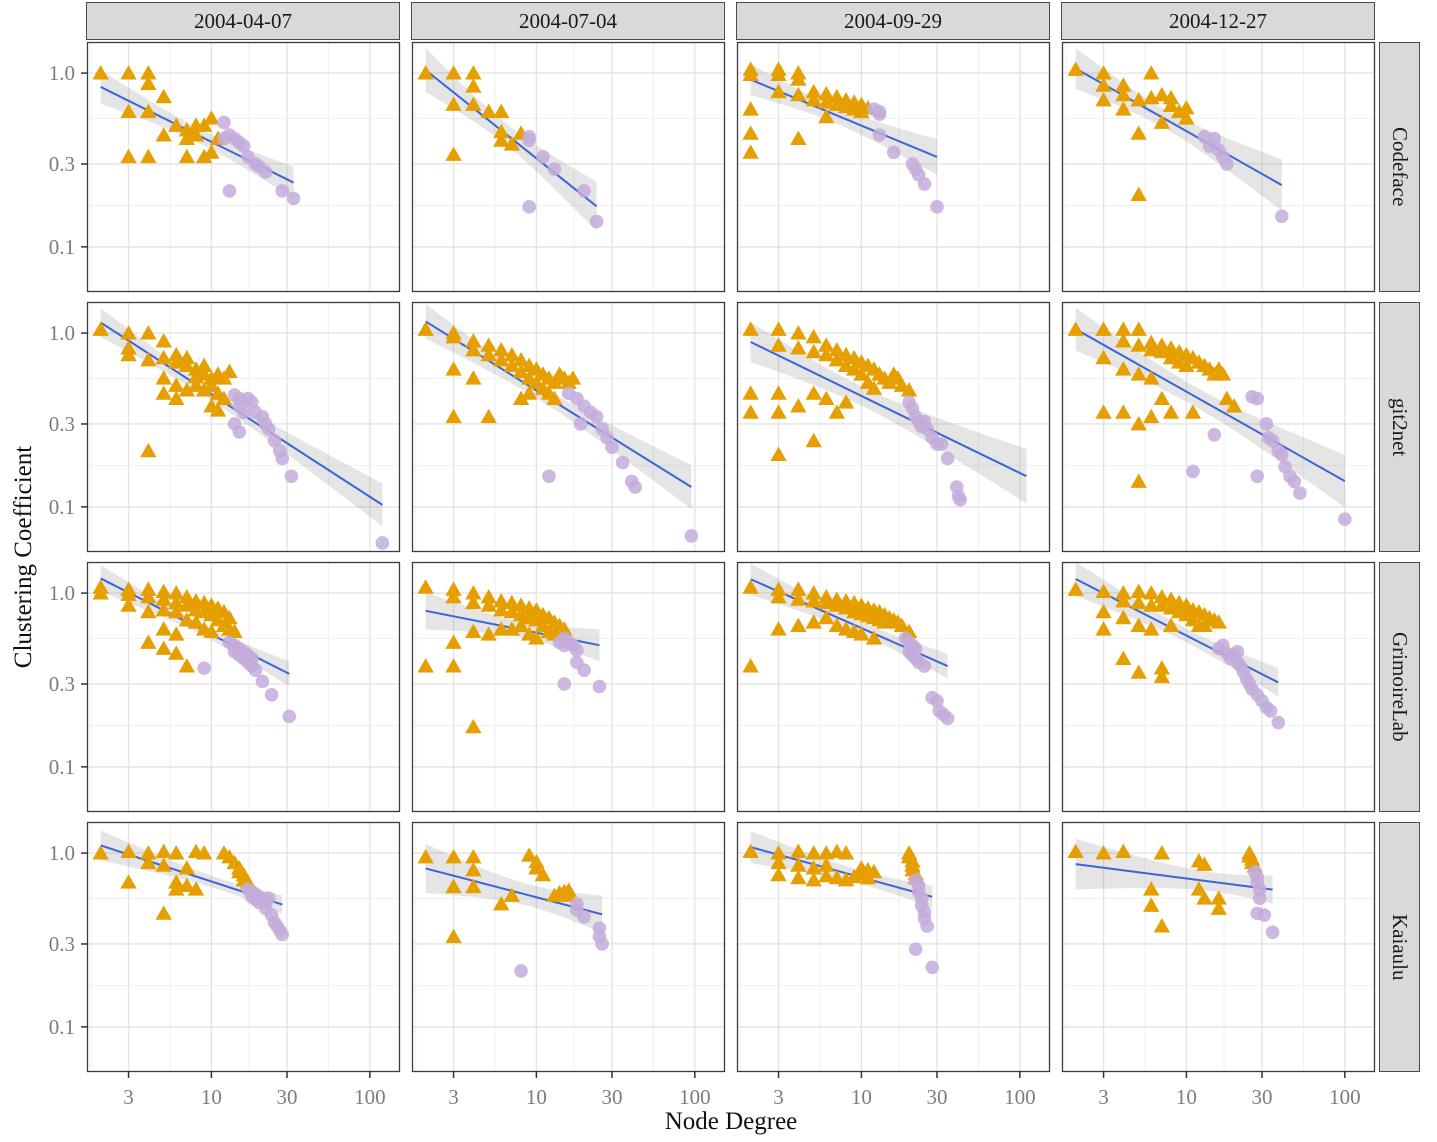 The image size is (1437, 1142). What do you see at coordinates (893, 21) in the screenshot?
I see `facet-column-strip: 2004-09-29` at bounding box center [893, 21].